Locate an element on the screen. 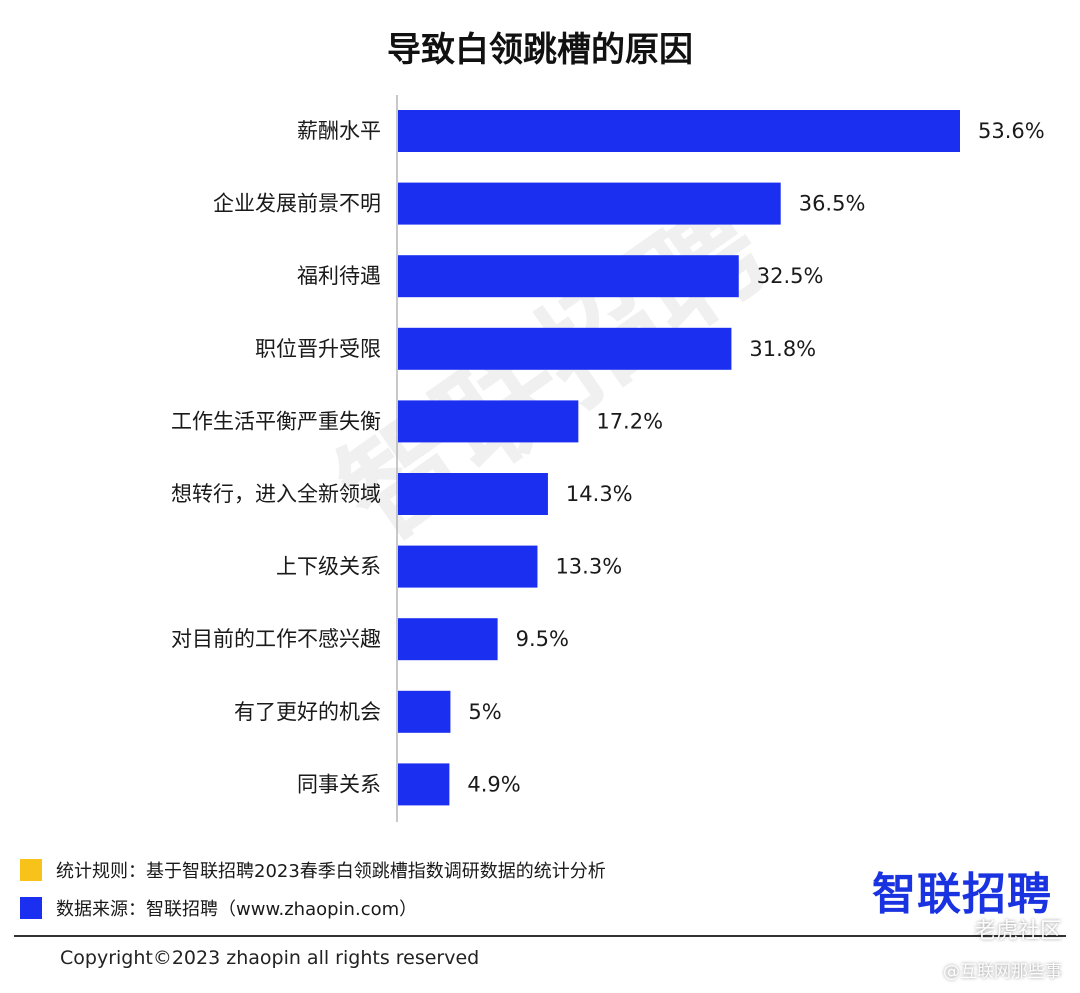  category-label-0: 薪酬水平 is located at coordinates (339, 131).